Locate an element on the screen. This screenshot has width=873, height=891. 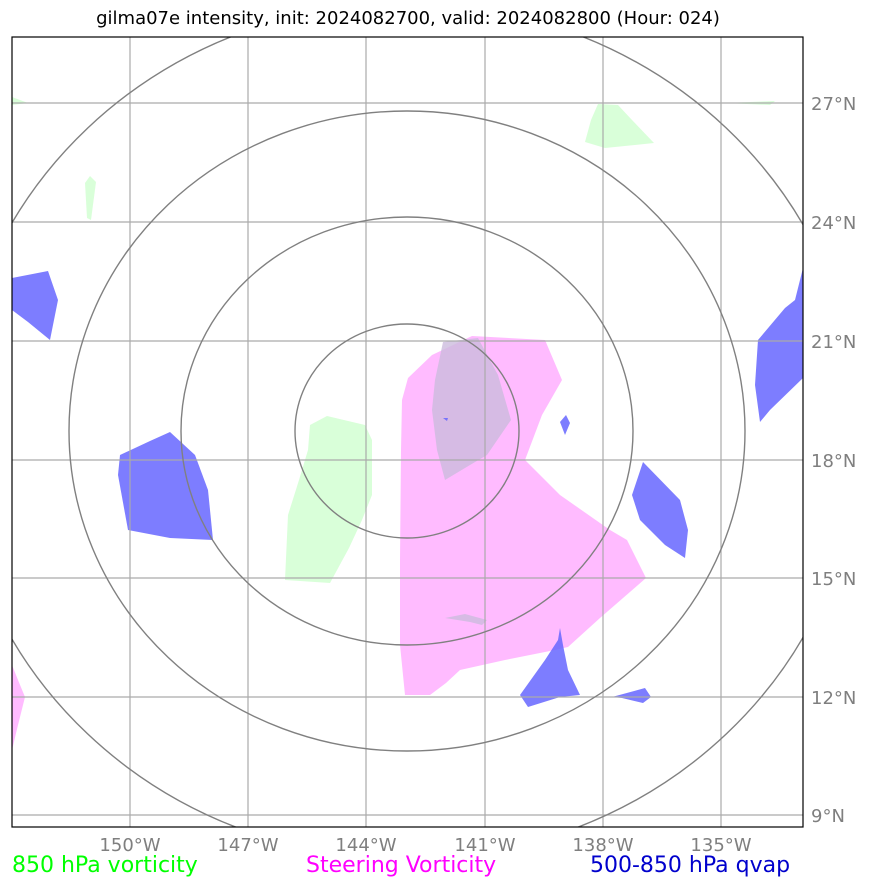
legend-steering-vorticity: Steering Vorticity is located at coordinates (401, 865).